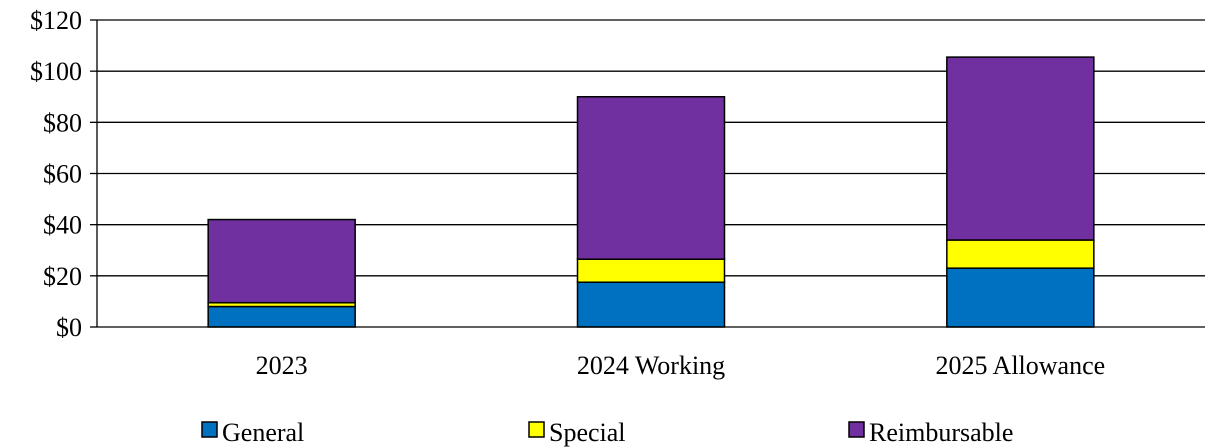  What do you see at coordinates (69, 327) in the screenshot?
I see `y-tick-label: $0` at bounding box center [69, 327].